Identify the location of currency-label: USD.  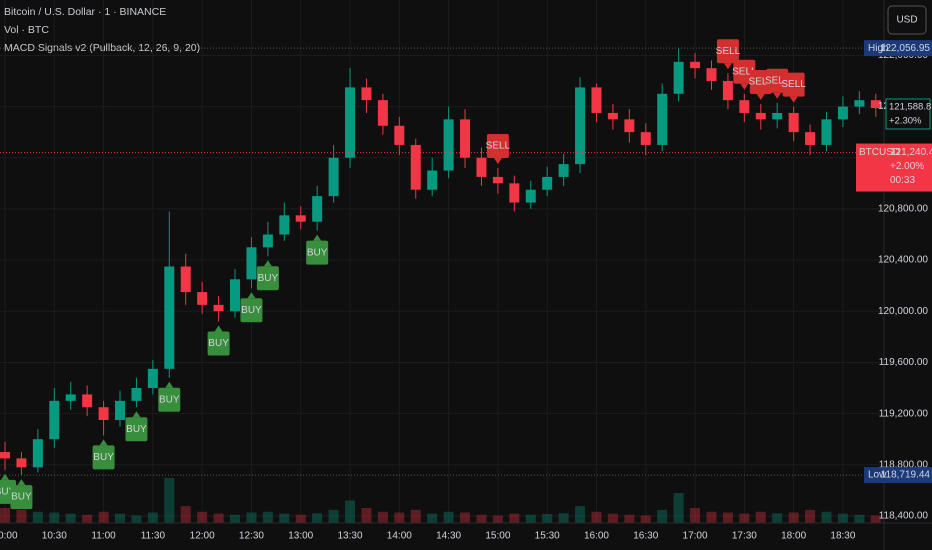
(906, 20).